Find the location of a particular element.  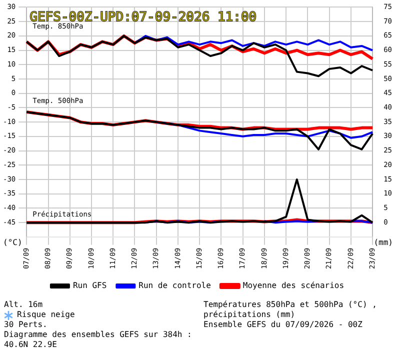

text: Diagramme des ensembles GEFS sur 384h : 40.6N 22.9E is located at coordinates (98, 340).